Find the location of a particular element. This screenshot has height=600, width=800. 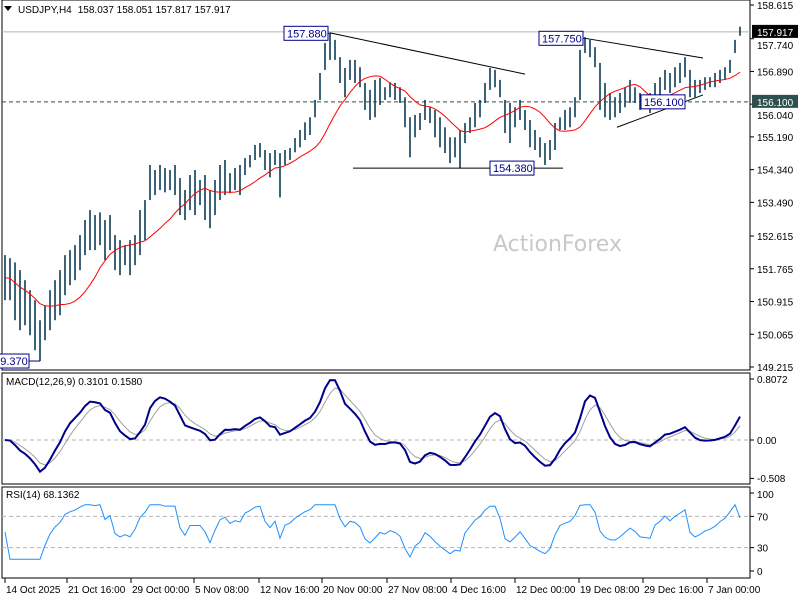

ohlc-values: 158.037 158.051 157.817 157.917 is located at coordinates (154, 10).